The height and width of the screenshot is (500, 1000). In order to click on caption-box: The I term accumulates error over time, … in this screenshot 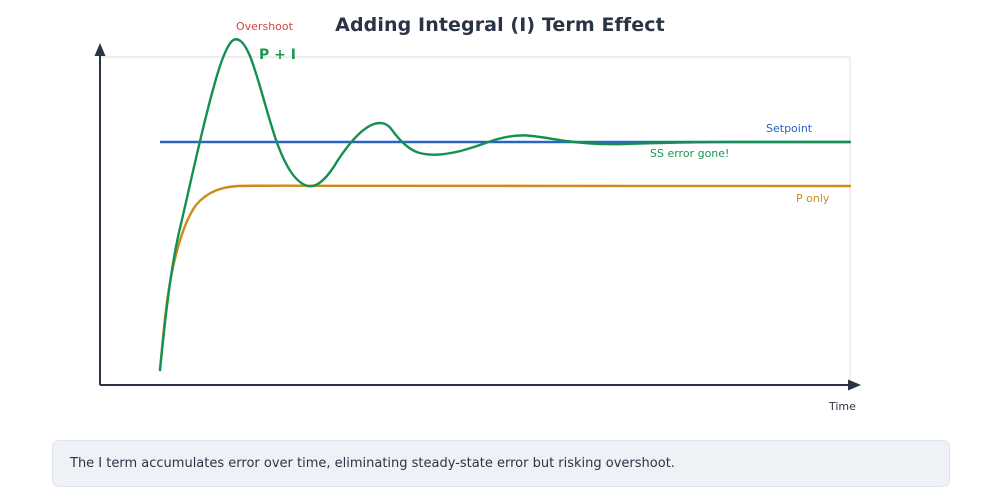, I will do `click(501, 463)`.